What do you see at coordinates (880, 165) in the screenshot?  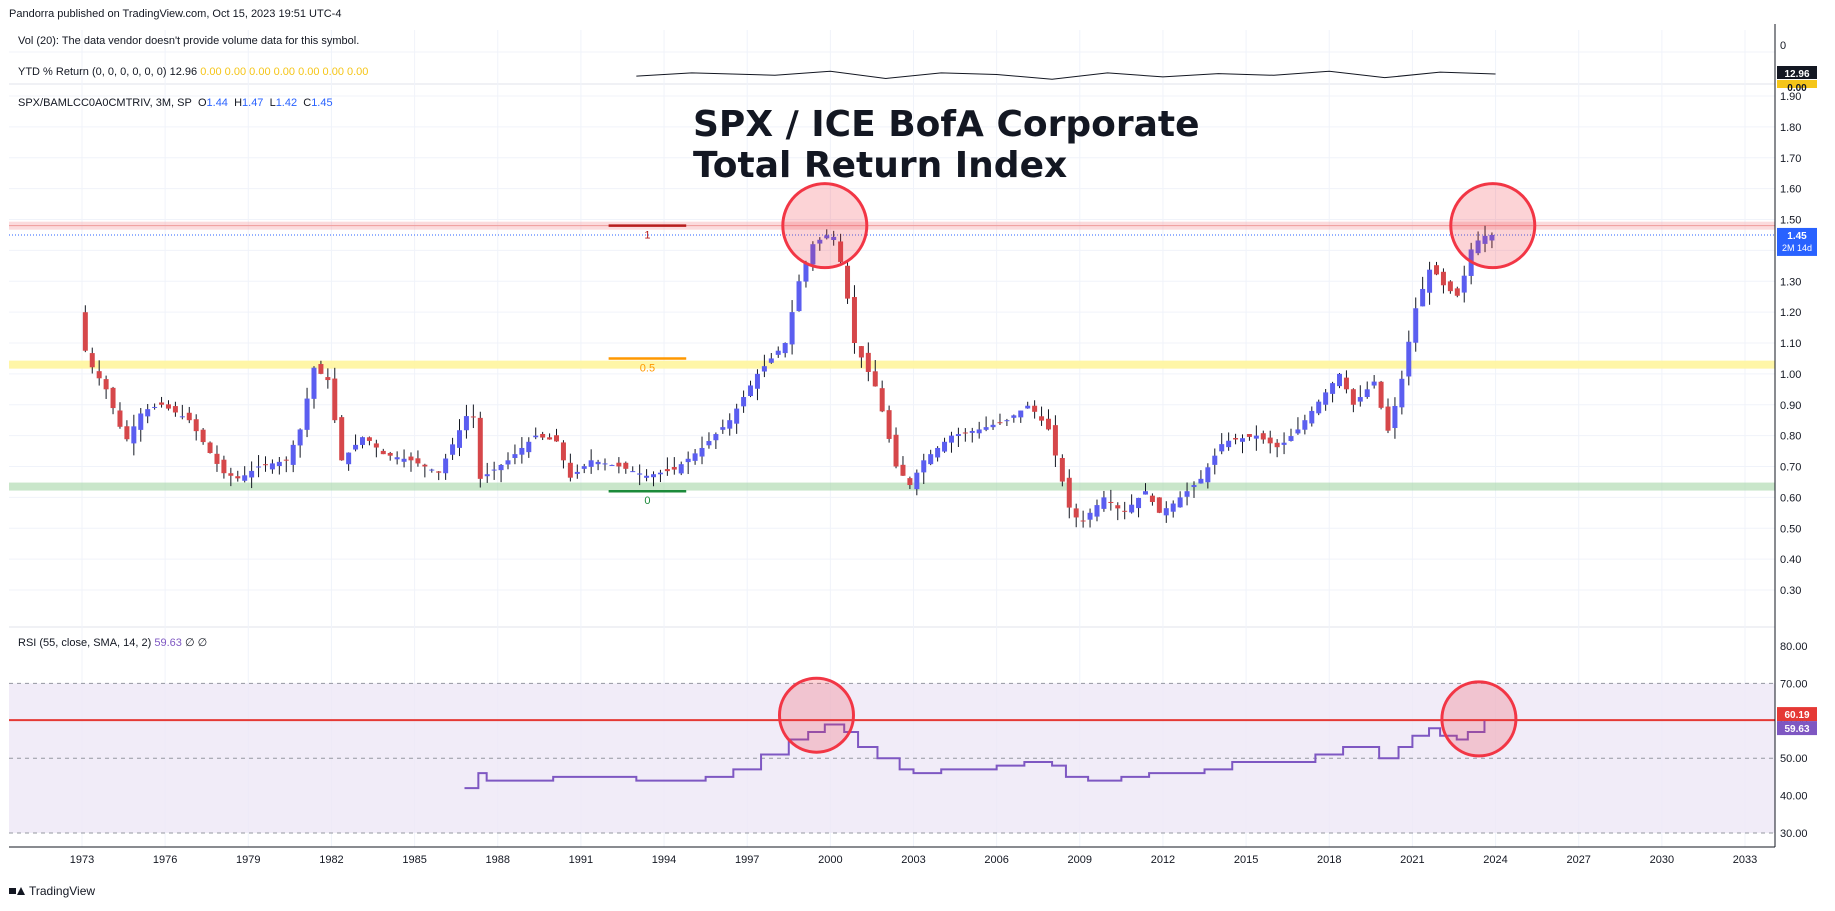 I see `annotation-title-line2: Total Return Index` at bounding box center [880, 165].